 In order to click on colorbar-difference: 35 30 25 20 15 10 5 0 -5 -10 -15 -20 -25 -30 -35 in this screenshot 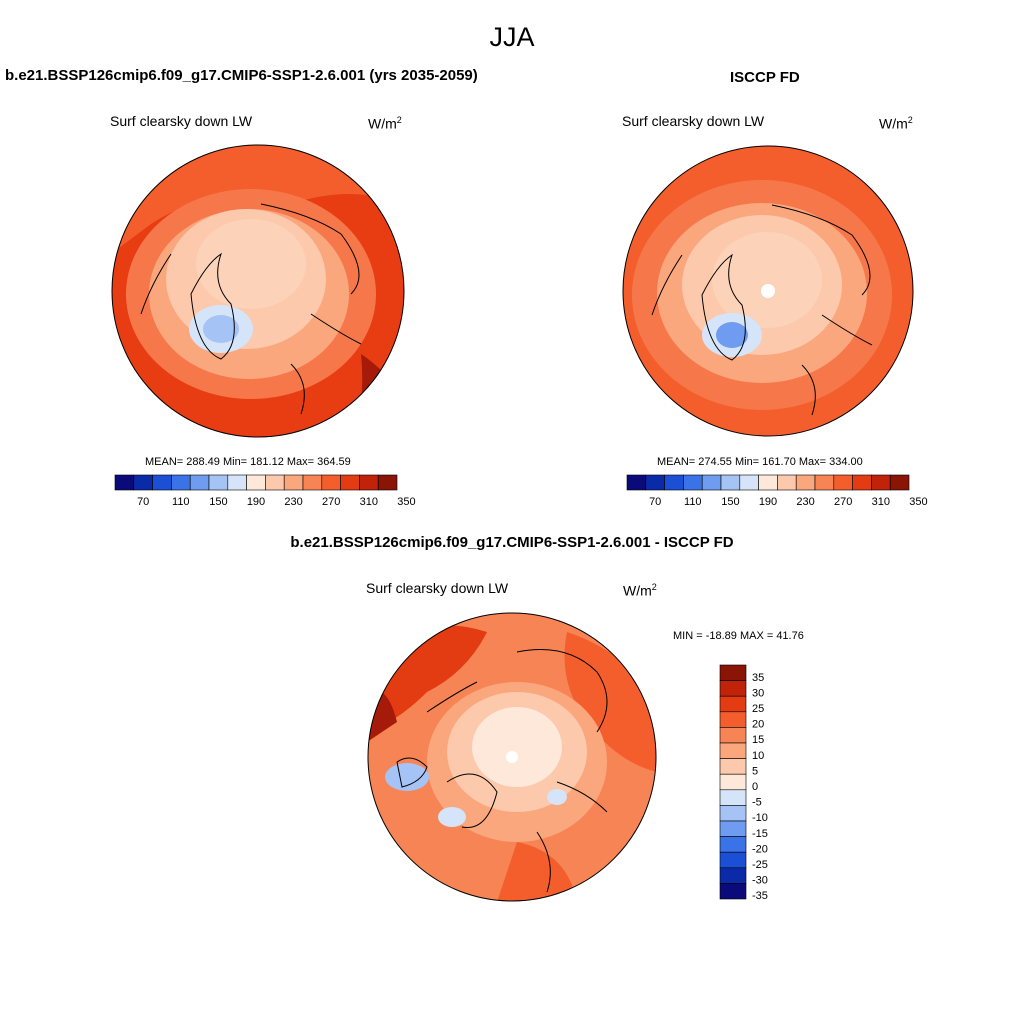, I will do `click(743, 783)`.